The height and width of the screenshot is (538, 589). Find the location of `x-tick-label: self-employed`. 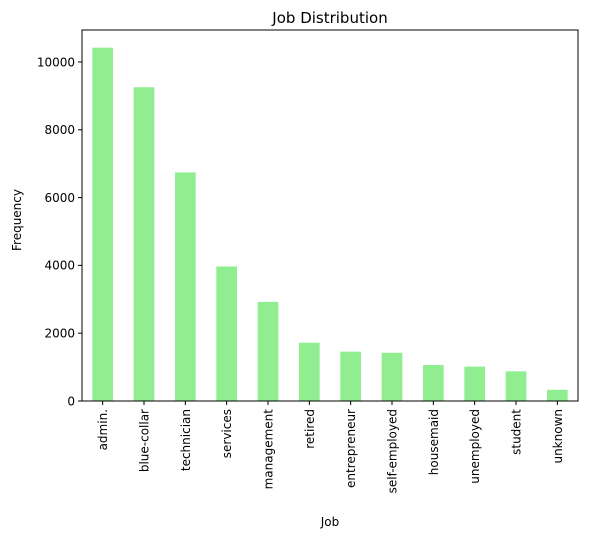

x-tick-label: self-employed is located at coordinates (393, 451).